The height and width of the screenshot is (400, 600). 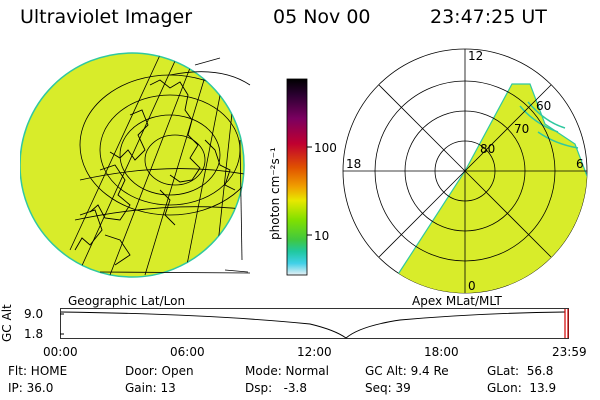 What do you see at coordinates (275, 193) in the screenshot?
I see `colorbar-unit-label: photon cm⁻²s⁻¹` at bounding box center [275, 193].